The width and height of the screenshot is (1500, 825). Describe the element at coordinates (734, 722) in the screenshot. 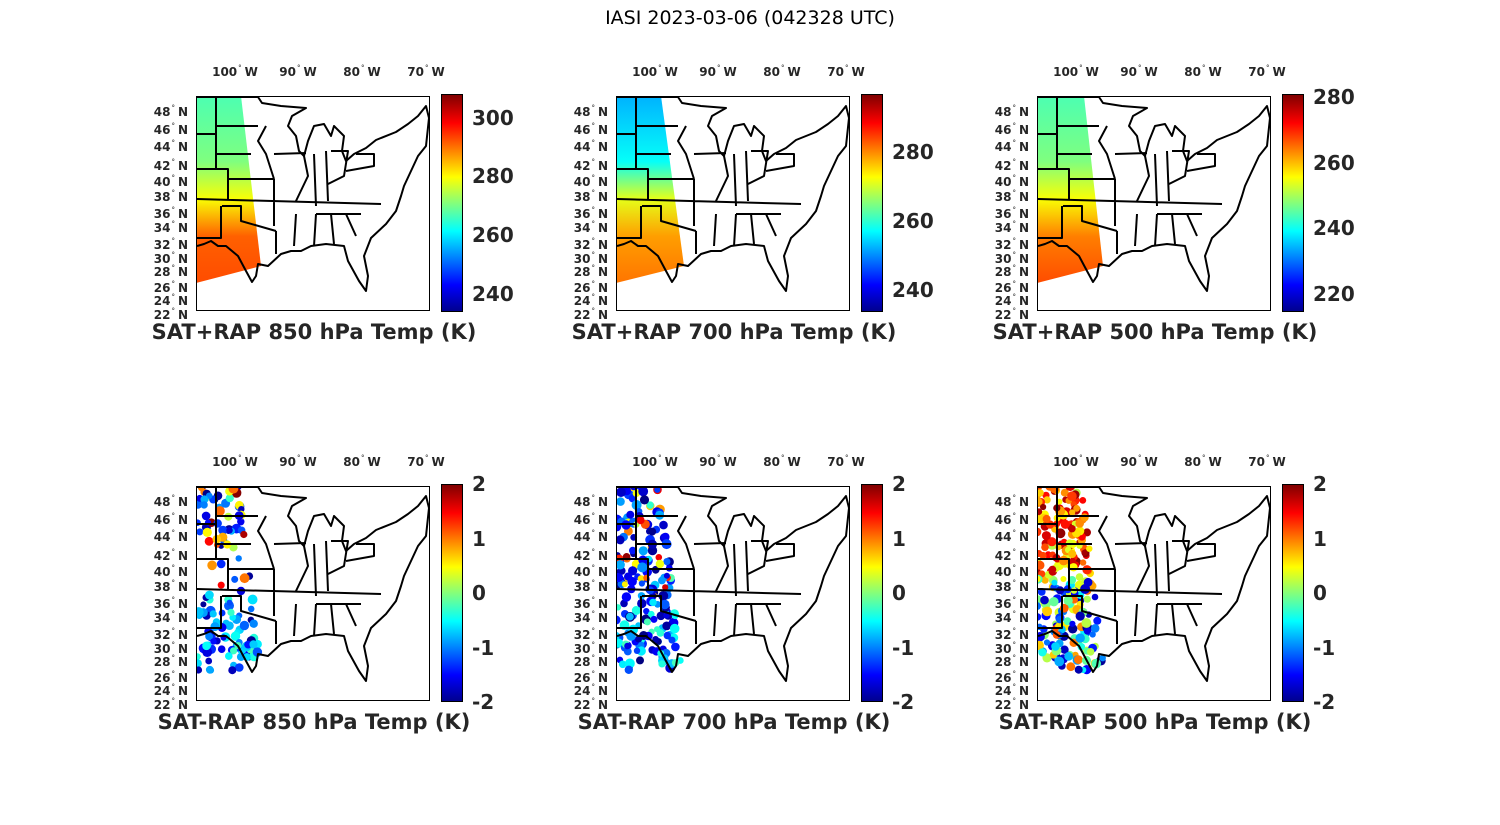

I see `panel-title: SAT-RAP 700 hPa Temp (K)` at that location.